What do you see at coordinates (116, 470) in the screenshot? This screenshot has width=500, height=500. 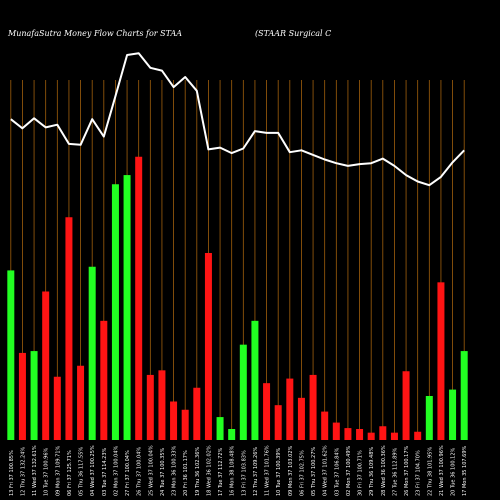 I see `tick-label: 02 Mon 37 100.04%` at bounding box center [116, 470].